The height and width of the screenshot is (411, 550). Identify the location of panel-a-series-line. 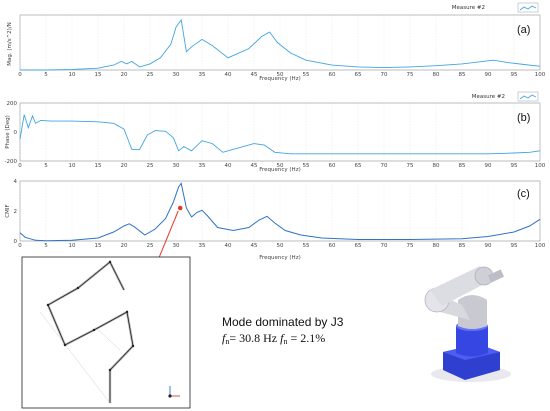
(280, 44).